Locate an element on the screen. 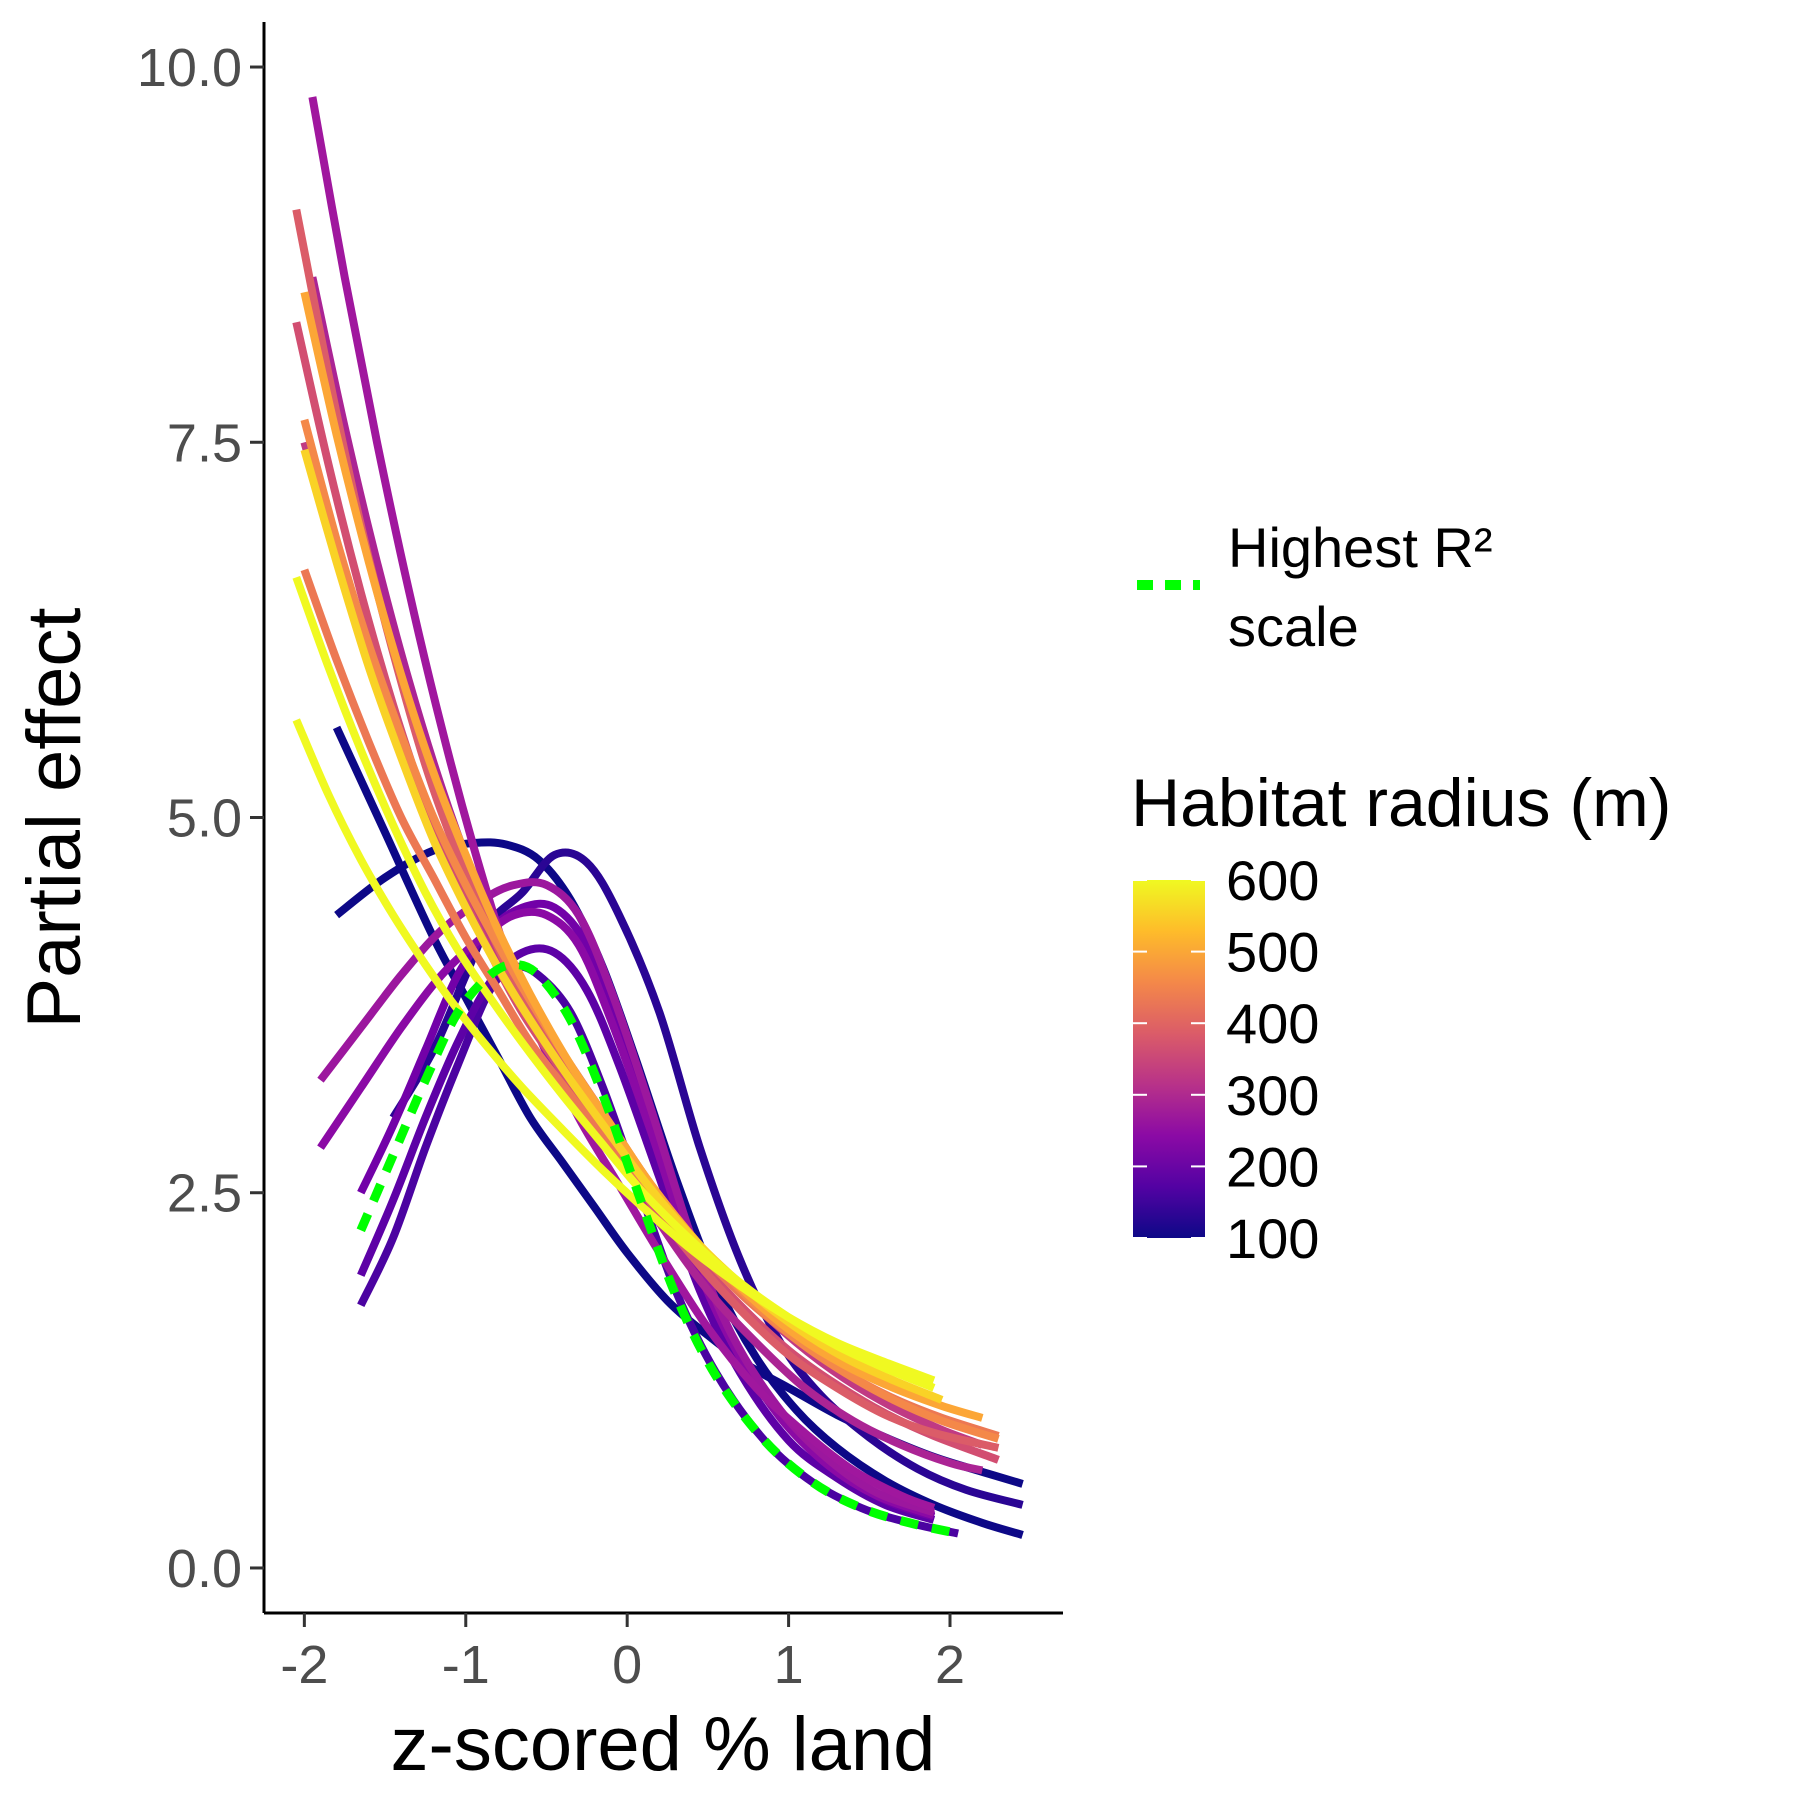 This screenshot has width=1800, height=1800. y-tick-label: 10.0 is located at coordinates (189, 68).